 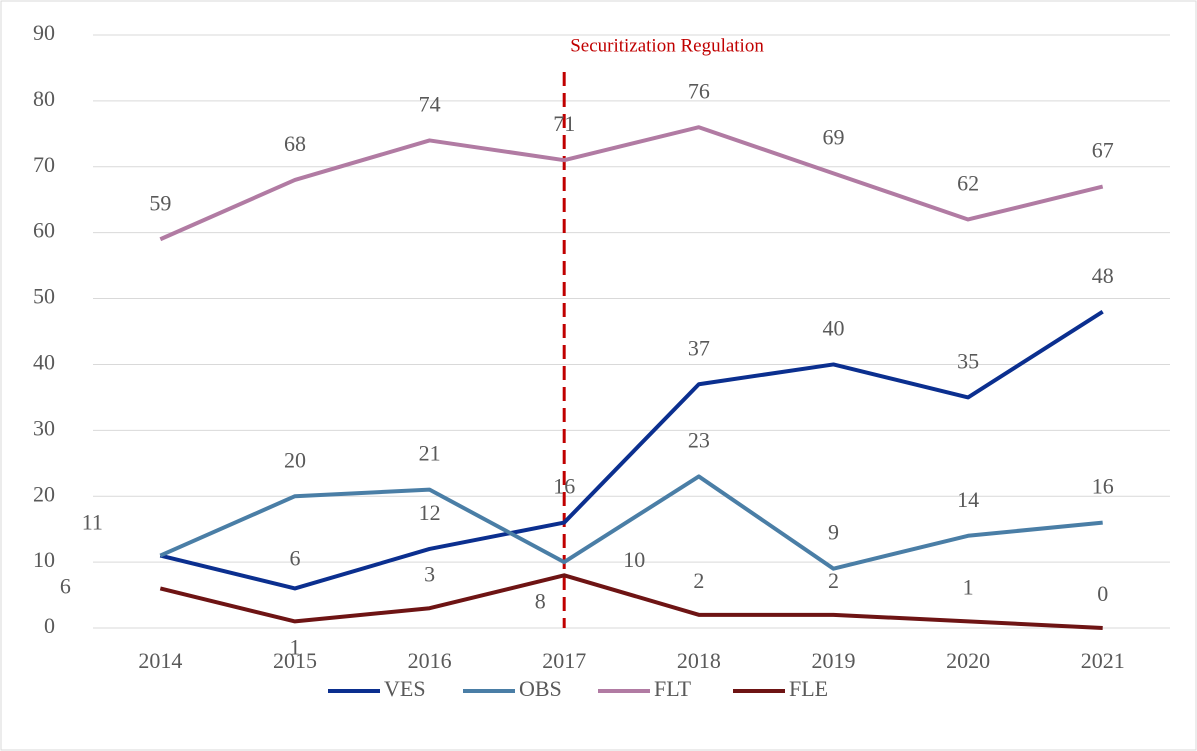 What do you see at coordinates (1102, 593) in the screenshot?
I see `data-label: 0` at bounding box center [1102, 593].